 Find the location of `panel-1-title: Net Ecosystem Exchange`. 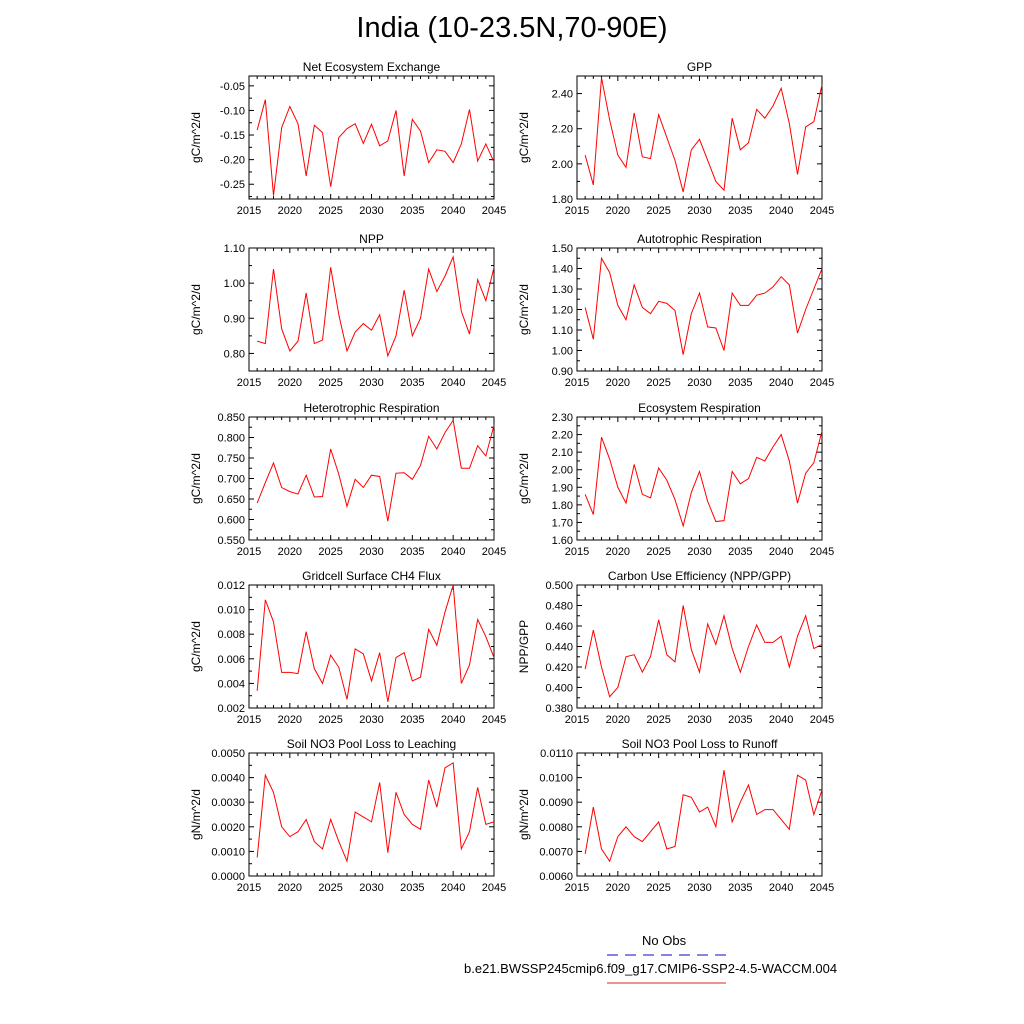

panel-1-title: Net Ecosystem Exchange is located at coordinates (372, 67).